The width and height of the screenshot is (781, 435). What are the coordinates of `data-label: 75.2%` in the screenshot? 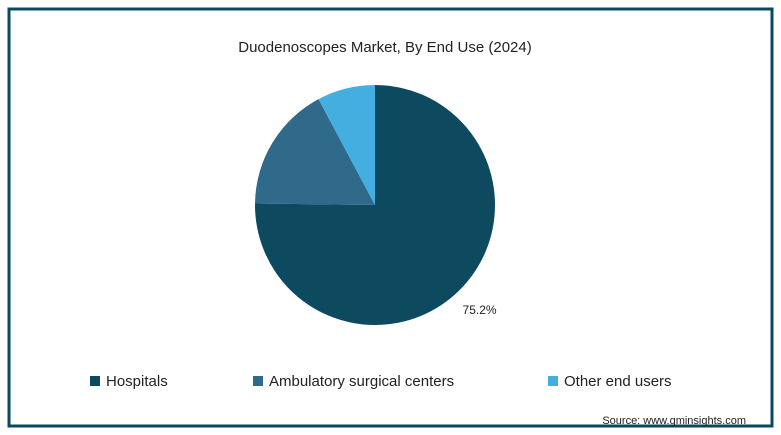 It's located at (480, 310).